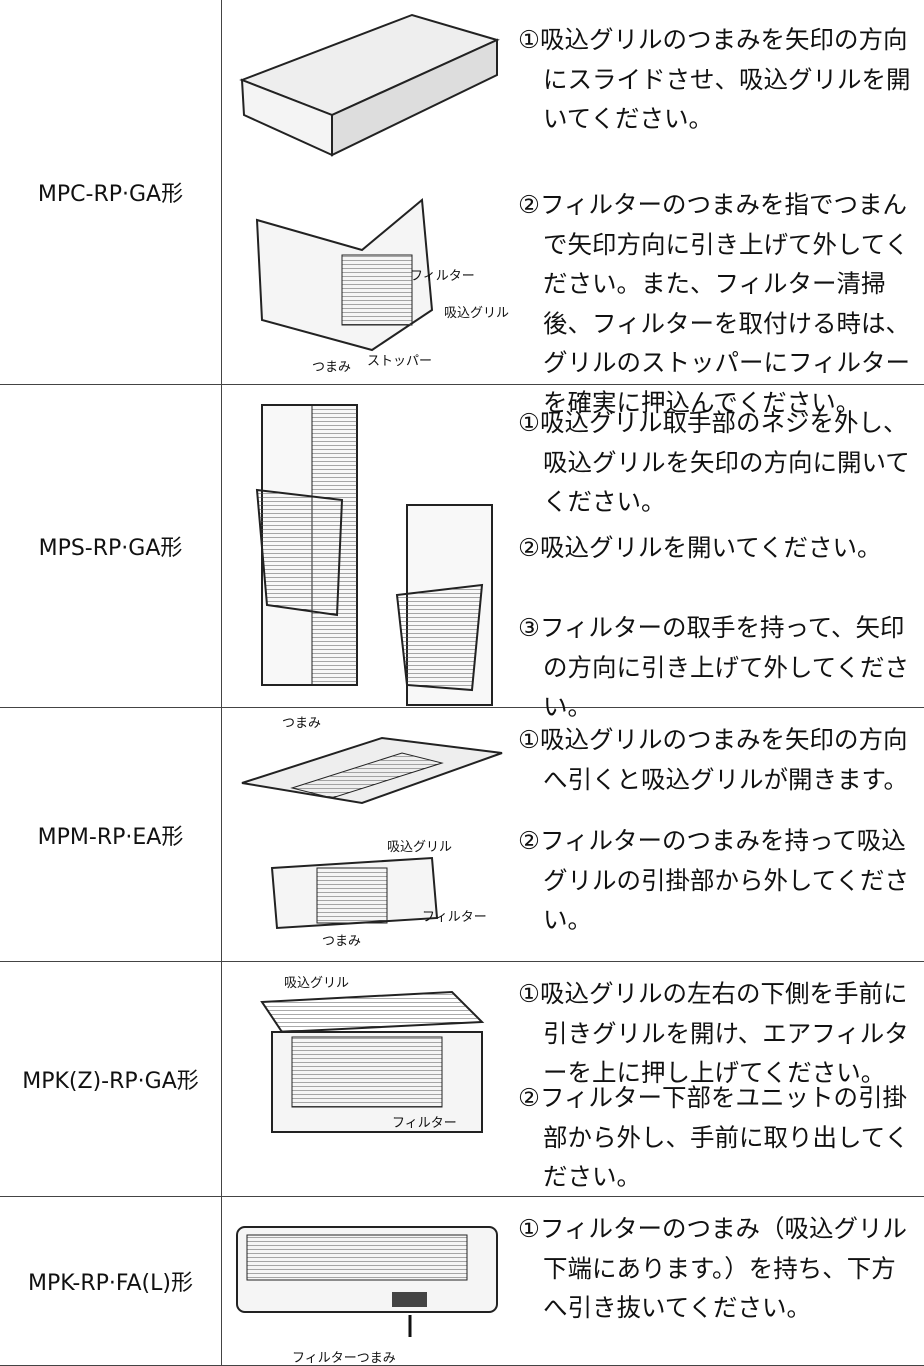 The width and height of the screenshot is (924, 1366). What do you see at coordinates (714, 880) in the screenshot?
I see `instruction-step: ②フィルターのつまみを持って吸込グリルの引掛部から外してください。` at bounding box center [714, 880].